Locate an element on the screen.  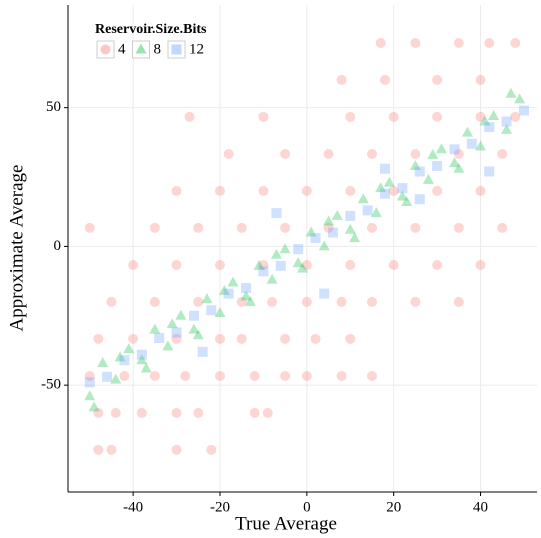
legend-label: 8 is located at coordinates (158, 49).